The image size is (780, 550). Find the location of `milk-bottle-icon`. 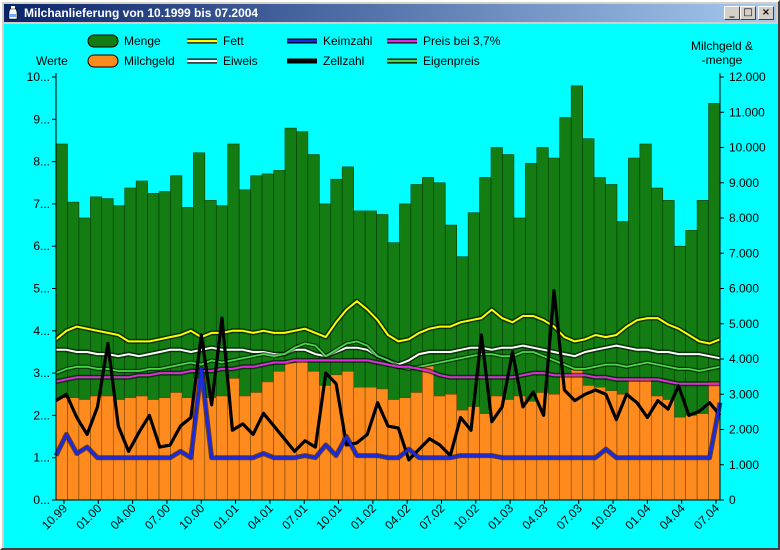

milk-bottle-icon is located at coordinates (13, 13).